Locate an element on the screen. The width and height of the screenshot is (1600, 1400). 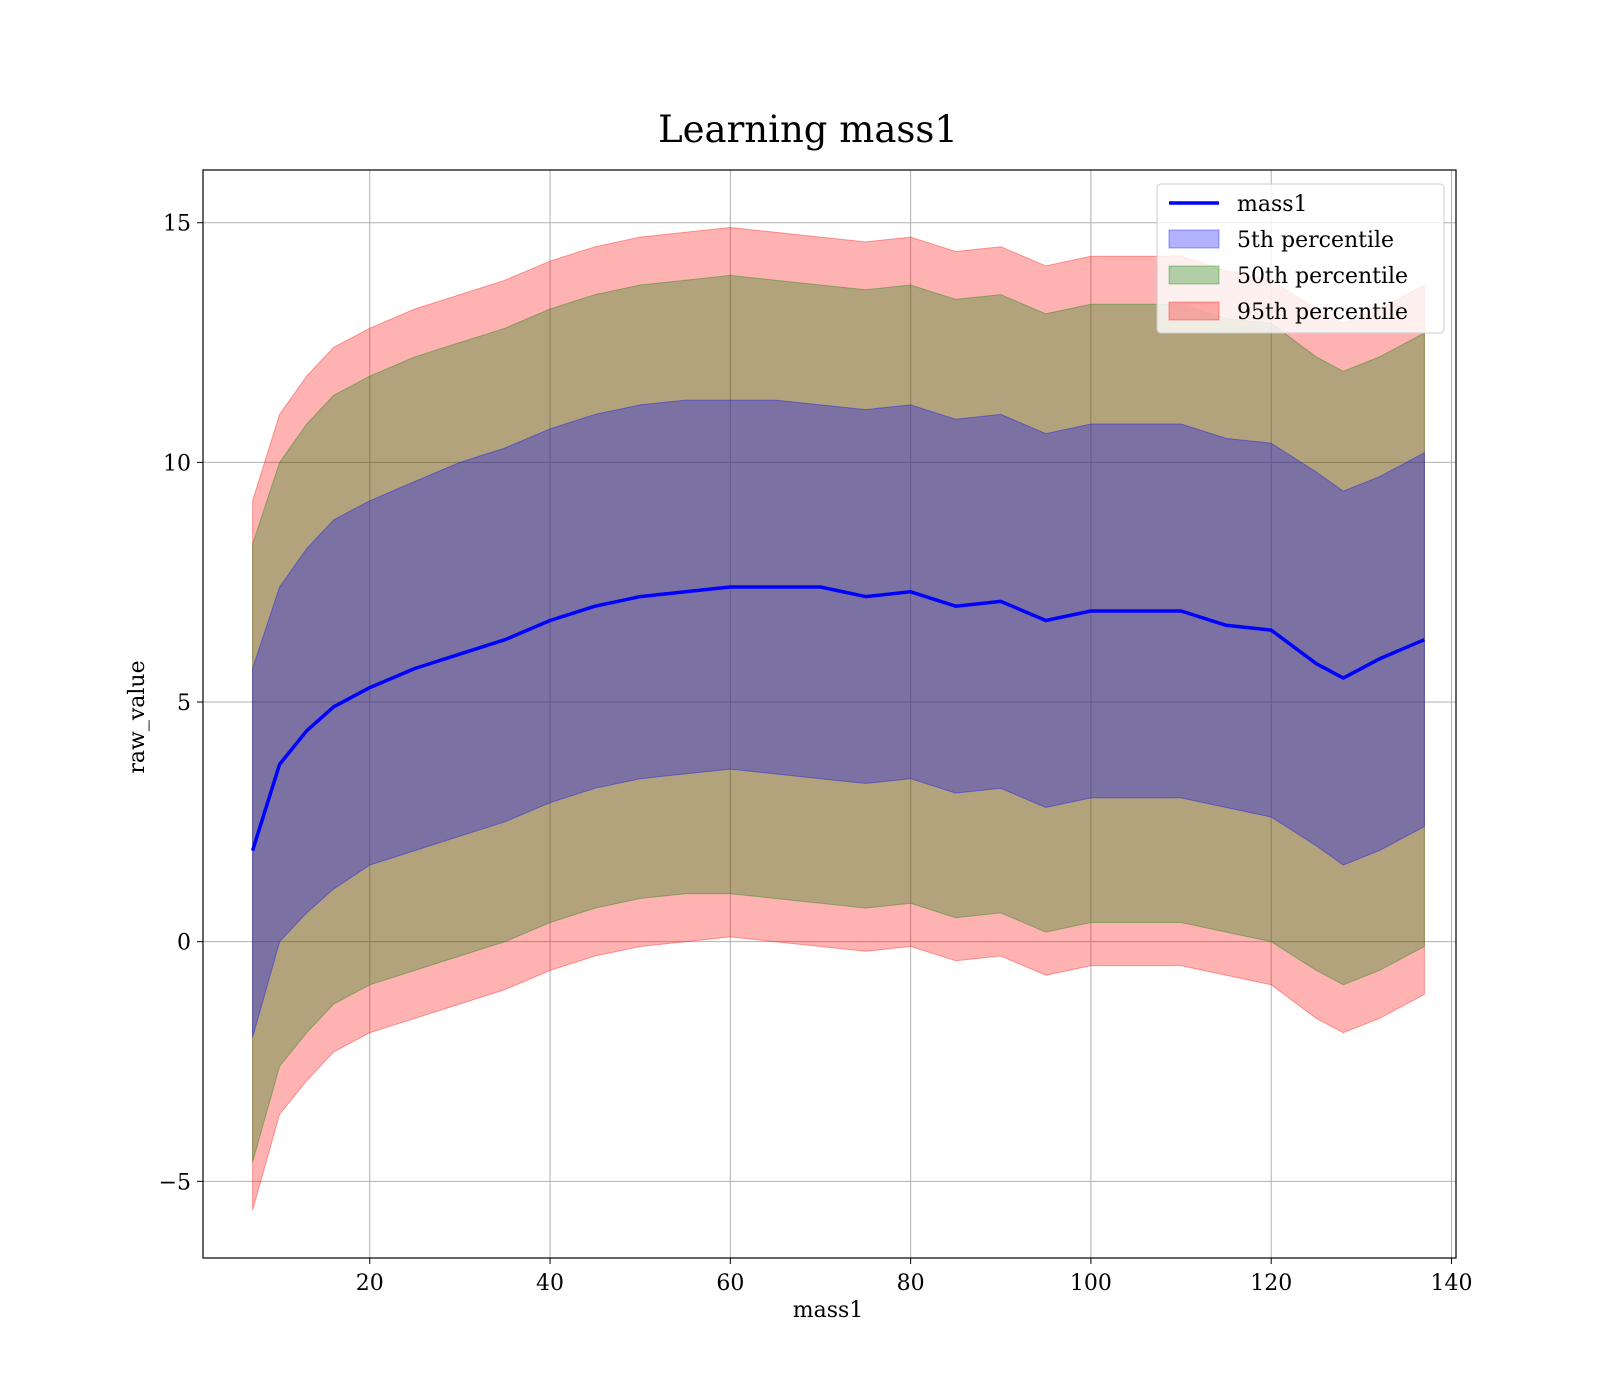
legend-box is located at coordinates (1300, 258).